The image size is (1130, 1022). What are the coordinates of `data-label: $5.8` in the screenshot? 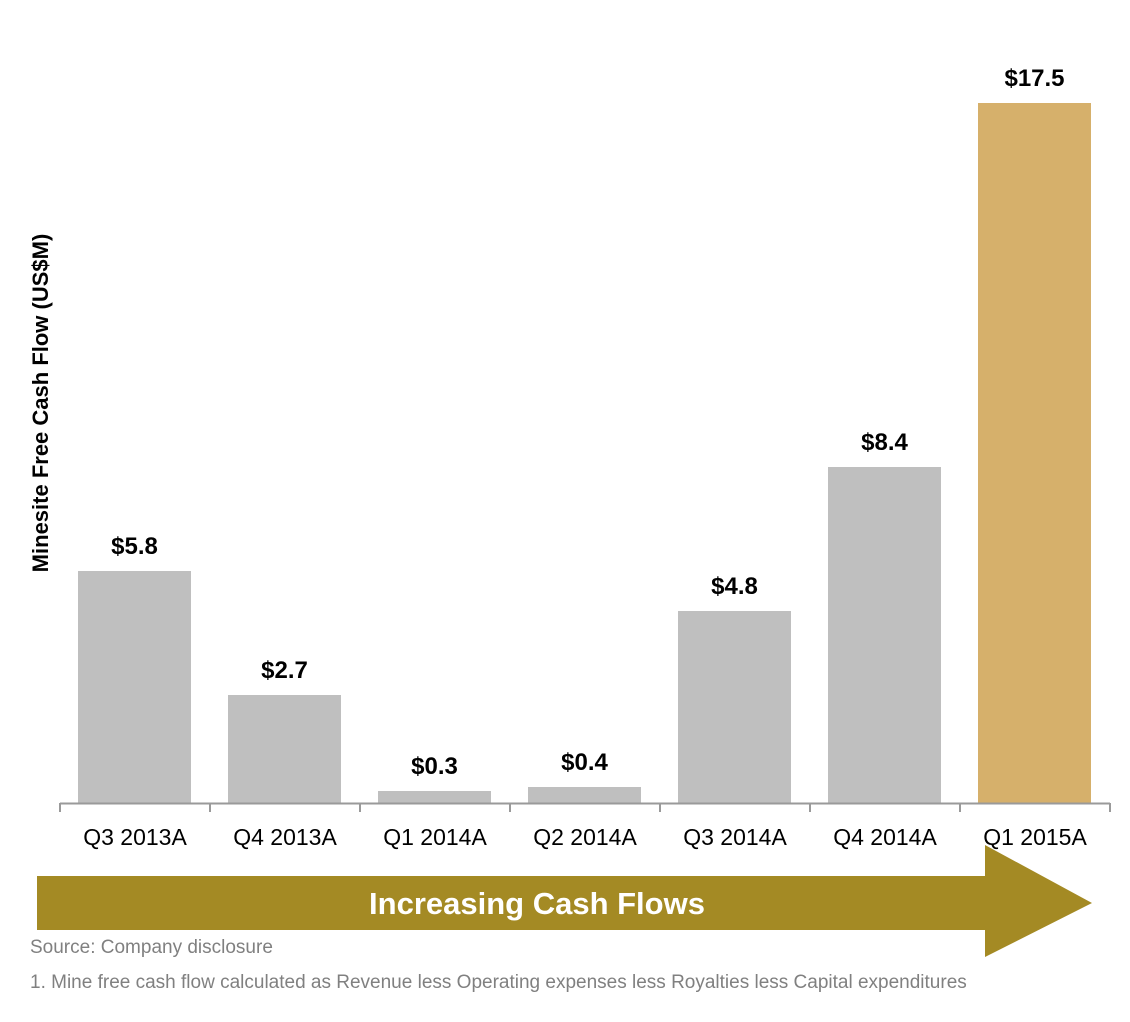 It's located at (134, 546).